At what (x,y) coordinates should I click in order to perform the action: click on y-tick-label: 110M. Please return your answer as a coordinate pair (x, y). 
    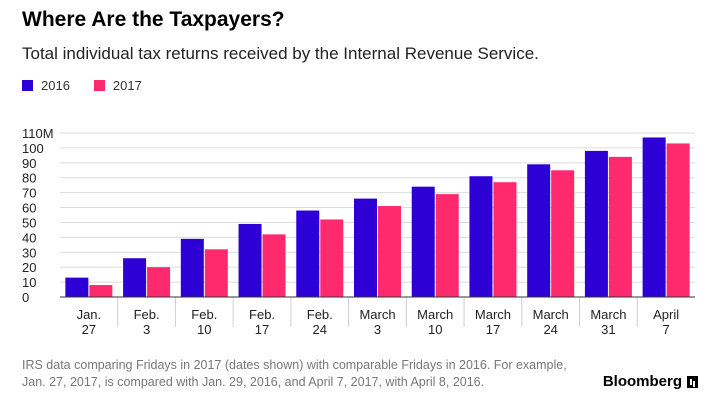
    Looking at the image, I should click on (38, 133).